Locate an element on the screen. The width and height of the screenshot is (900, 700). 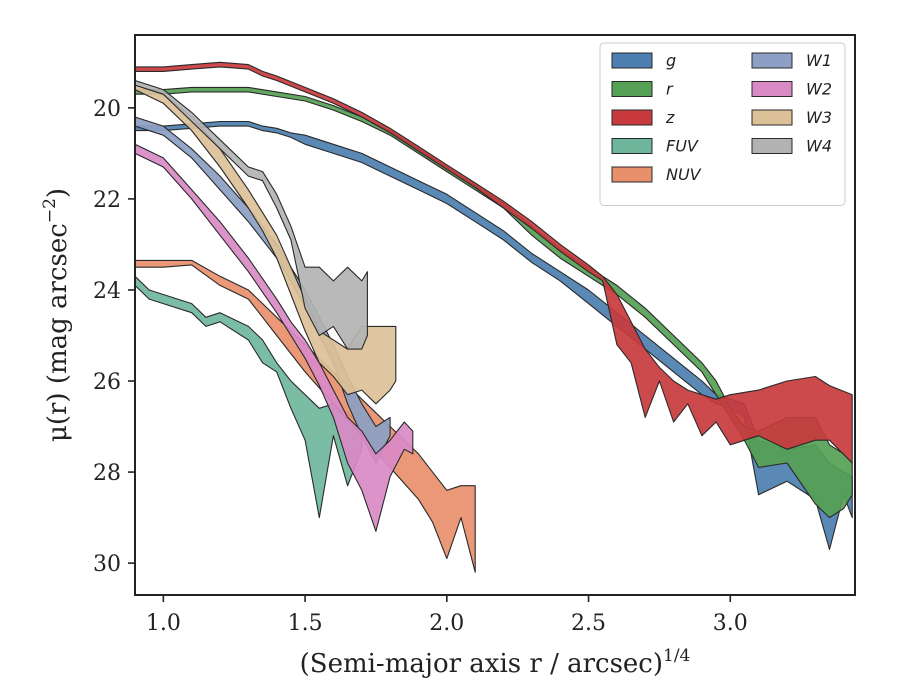
legend-swatch-z is located at coordinates (632, 117).